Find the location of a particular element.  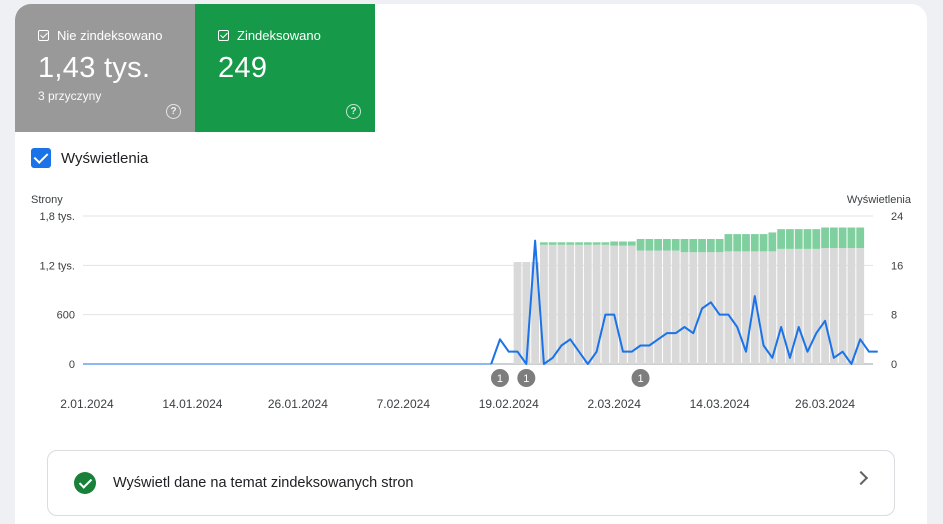

tile-sub: 3 przyczyny is located at coordinates (70, 96).